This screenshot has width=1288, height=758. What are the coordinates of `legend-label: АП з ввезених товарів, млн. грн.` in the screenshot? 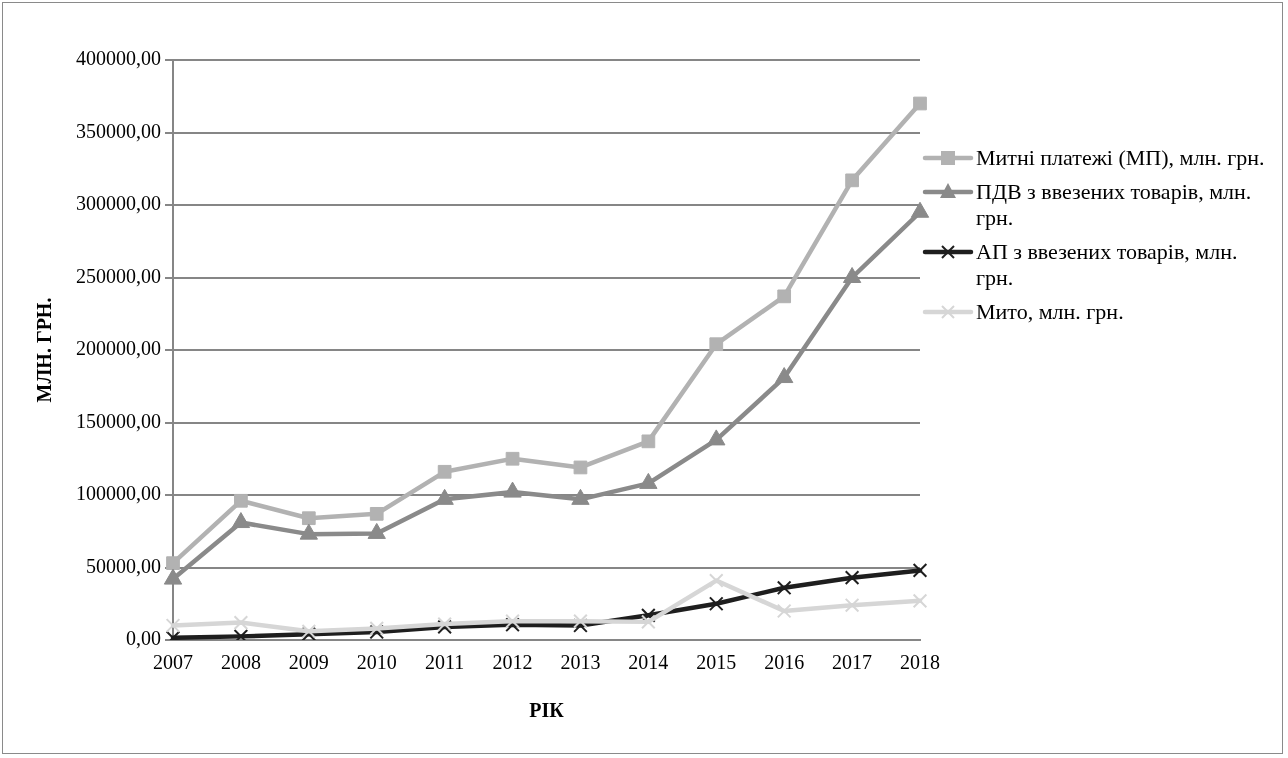 It's located at (1107, 265).